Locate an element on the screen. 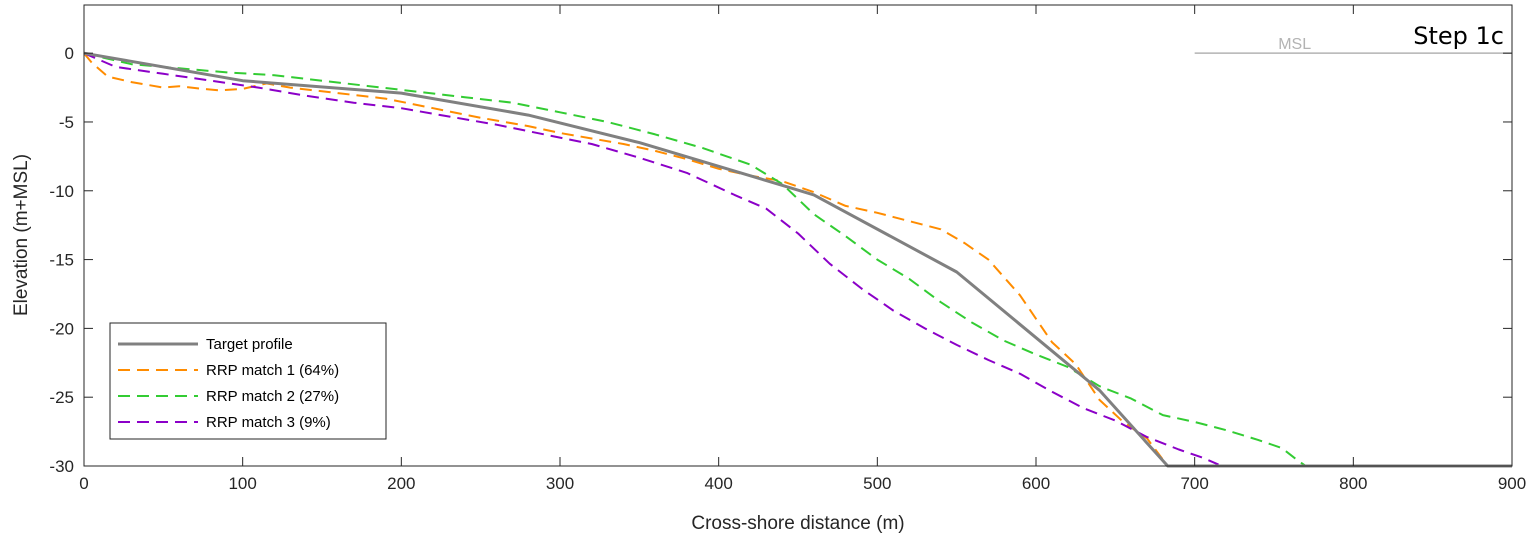 This screenshot has height=538, width=1535. x-tick-labels: 0 100 200 300 400 500 600 700 800 900 is located at coordinates (802, 483).